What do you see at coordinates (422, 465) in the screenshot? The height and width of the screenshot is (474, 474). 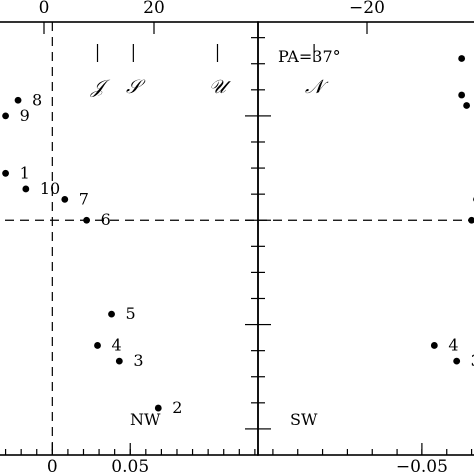 I see `x-tick-label-bottom: −0.05` at bounding box center [422, 465].